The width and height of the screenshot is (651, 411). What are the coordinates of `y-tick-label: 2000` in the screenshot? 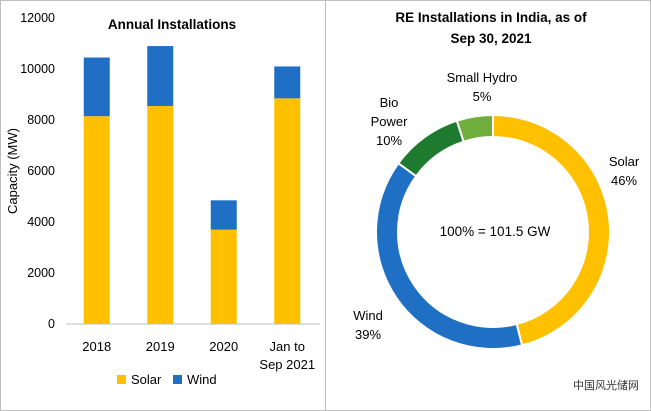 It's located at (41, 273).